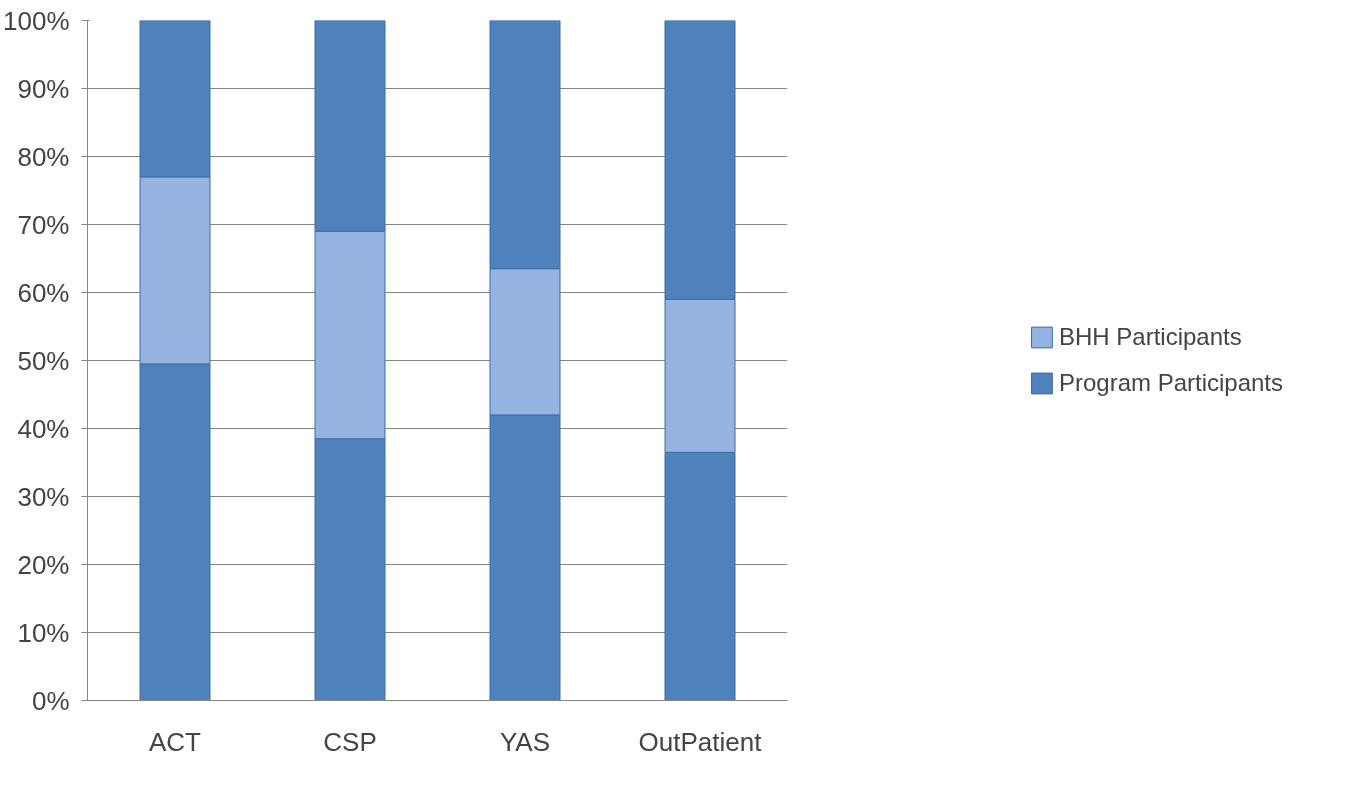 The height and width of the screenshot is (787, 1358). What do you see at coordinates (175, 741) in the screenshot?
I see `x-tick-label: ACT` at bounding box center [175, 741].